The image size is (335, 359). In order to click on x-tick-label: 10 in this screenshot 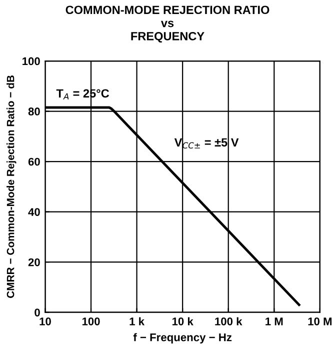, I will do `click(45, 321)`.